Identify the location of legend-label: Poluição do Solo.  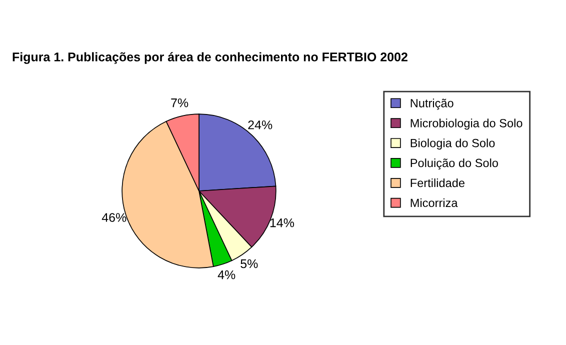
(454, 164).